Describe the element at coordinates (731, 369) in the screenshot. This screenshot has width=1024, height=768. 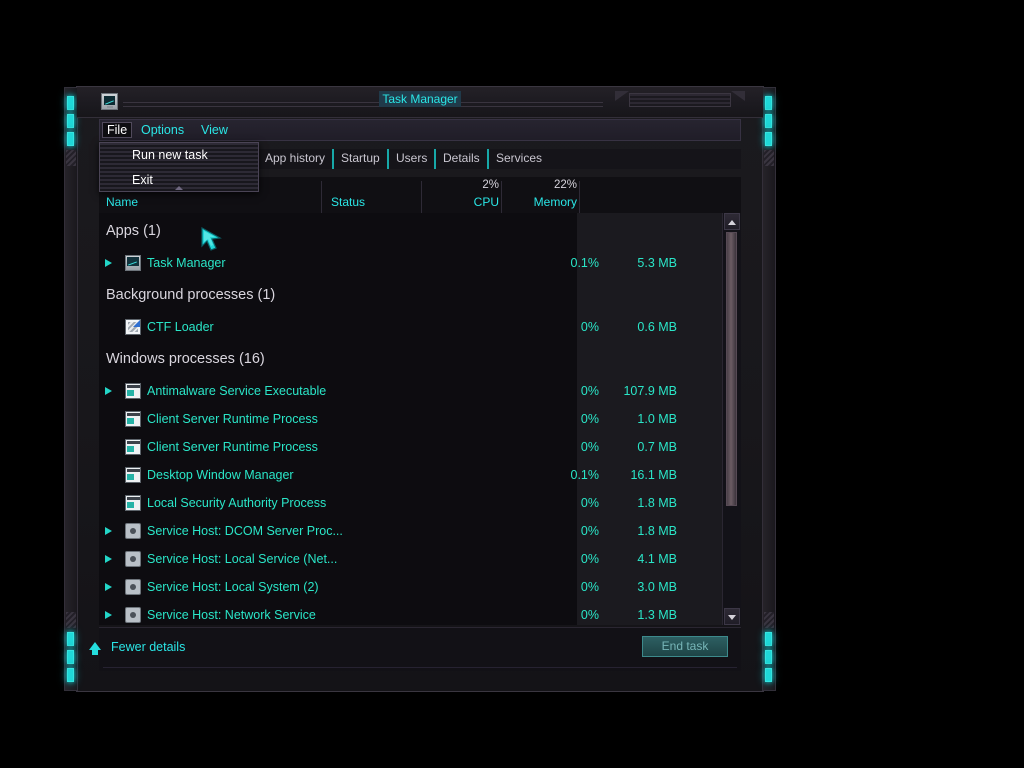
I see `scrollbar-thumb` at that location.